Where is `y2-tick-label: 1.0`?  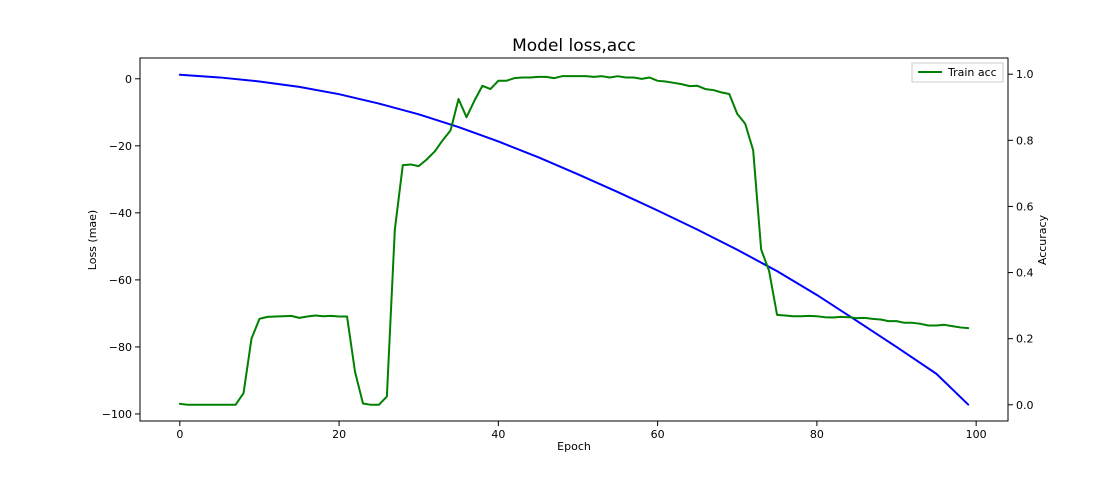 y2-tick-label: 1.0 is located at coordinates (1025, 74).